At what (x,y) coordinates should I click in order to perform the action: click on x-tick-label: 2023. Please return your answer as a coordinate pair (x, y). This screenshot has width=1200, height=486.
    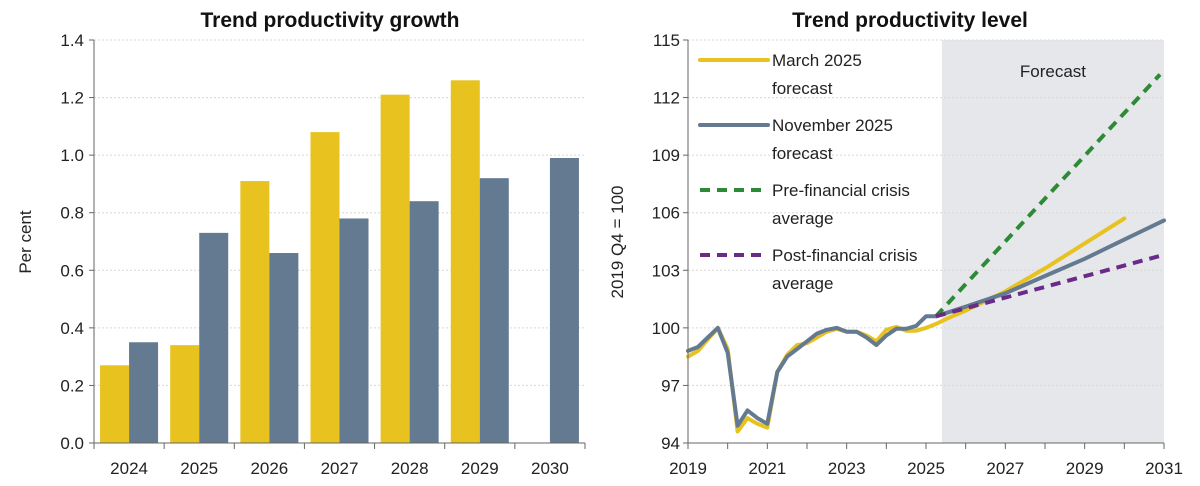
    Looking at the image, I should click on (847, 468).